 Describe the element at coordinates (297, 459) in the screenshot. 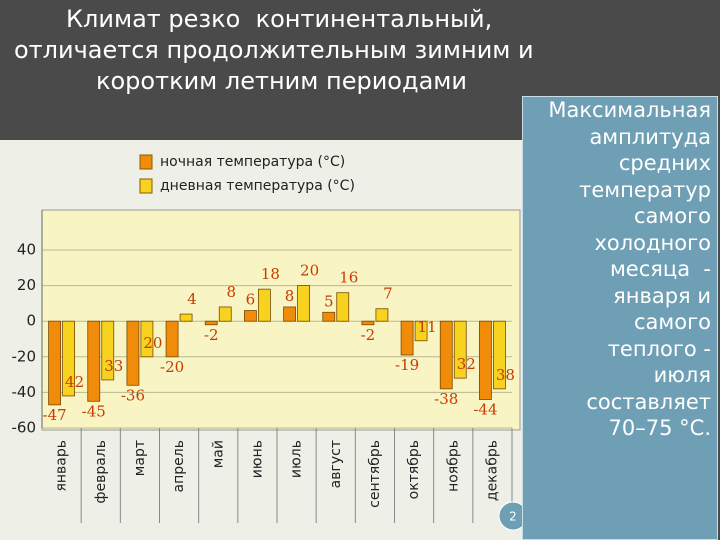

I see `x-tick-label: июль` at that location.